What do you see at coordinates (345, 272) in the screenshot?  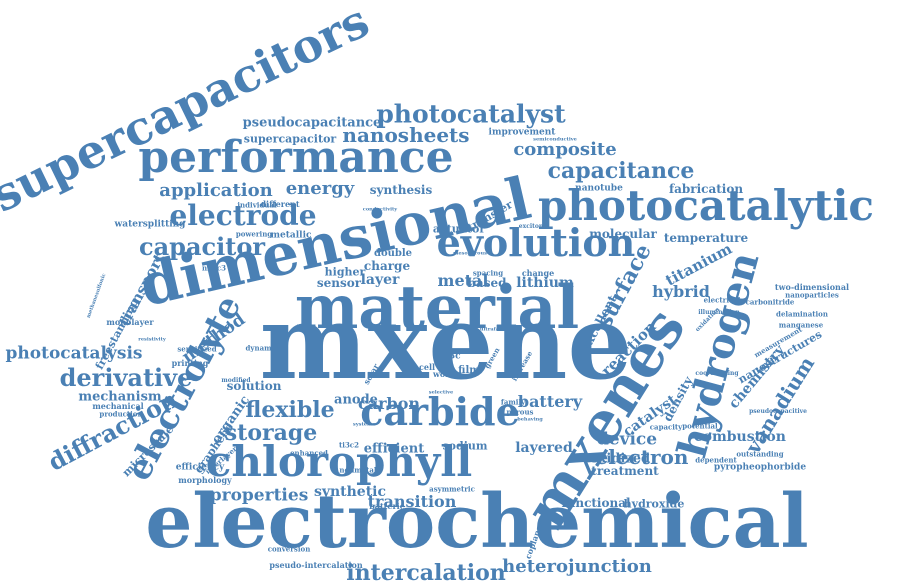 I see `word-higher: higher` at bounding box center [345, 272].